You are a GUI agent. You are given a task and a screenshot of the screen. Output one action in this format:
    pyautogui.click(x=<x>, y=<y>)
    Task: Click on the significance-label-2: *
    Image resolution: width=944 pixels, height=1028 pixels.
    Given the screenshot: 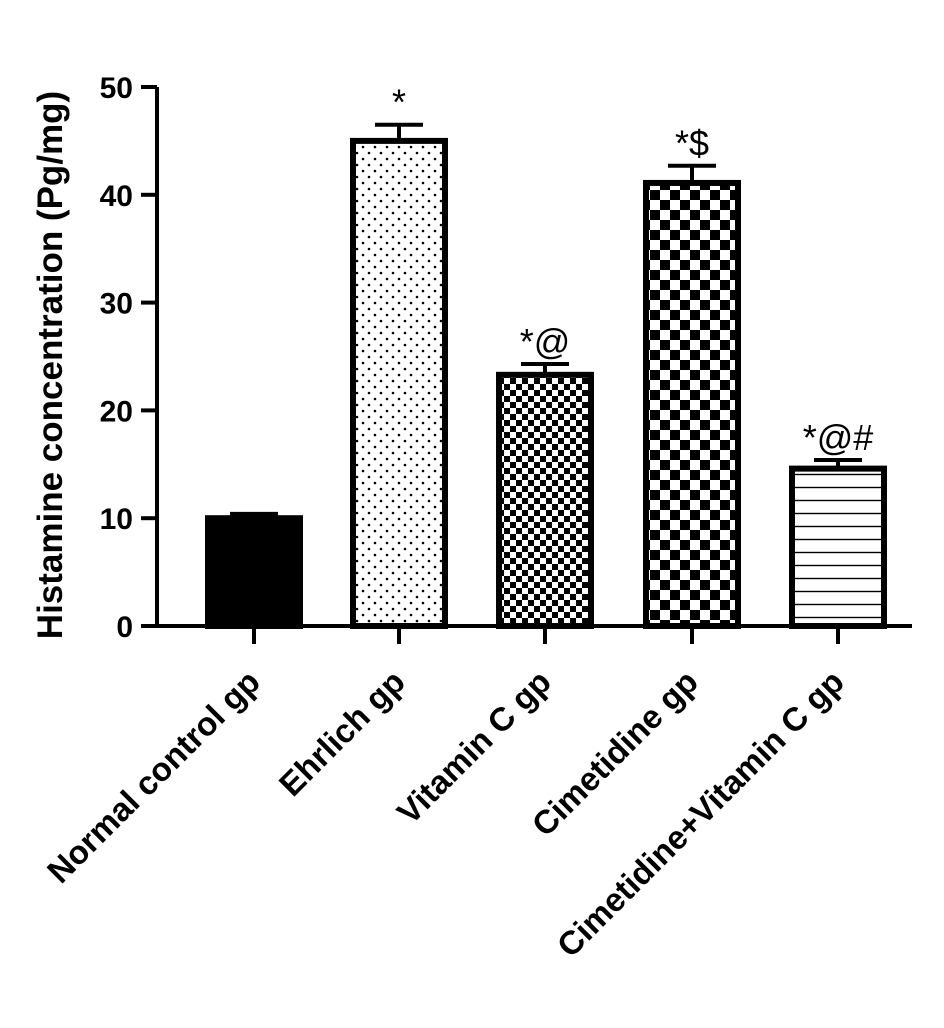 What is the action you would take?
    pyautogui.click(x=399, y=102)
    